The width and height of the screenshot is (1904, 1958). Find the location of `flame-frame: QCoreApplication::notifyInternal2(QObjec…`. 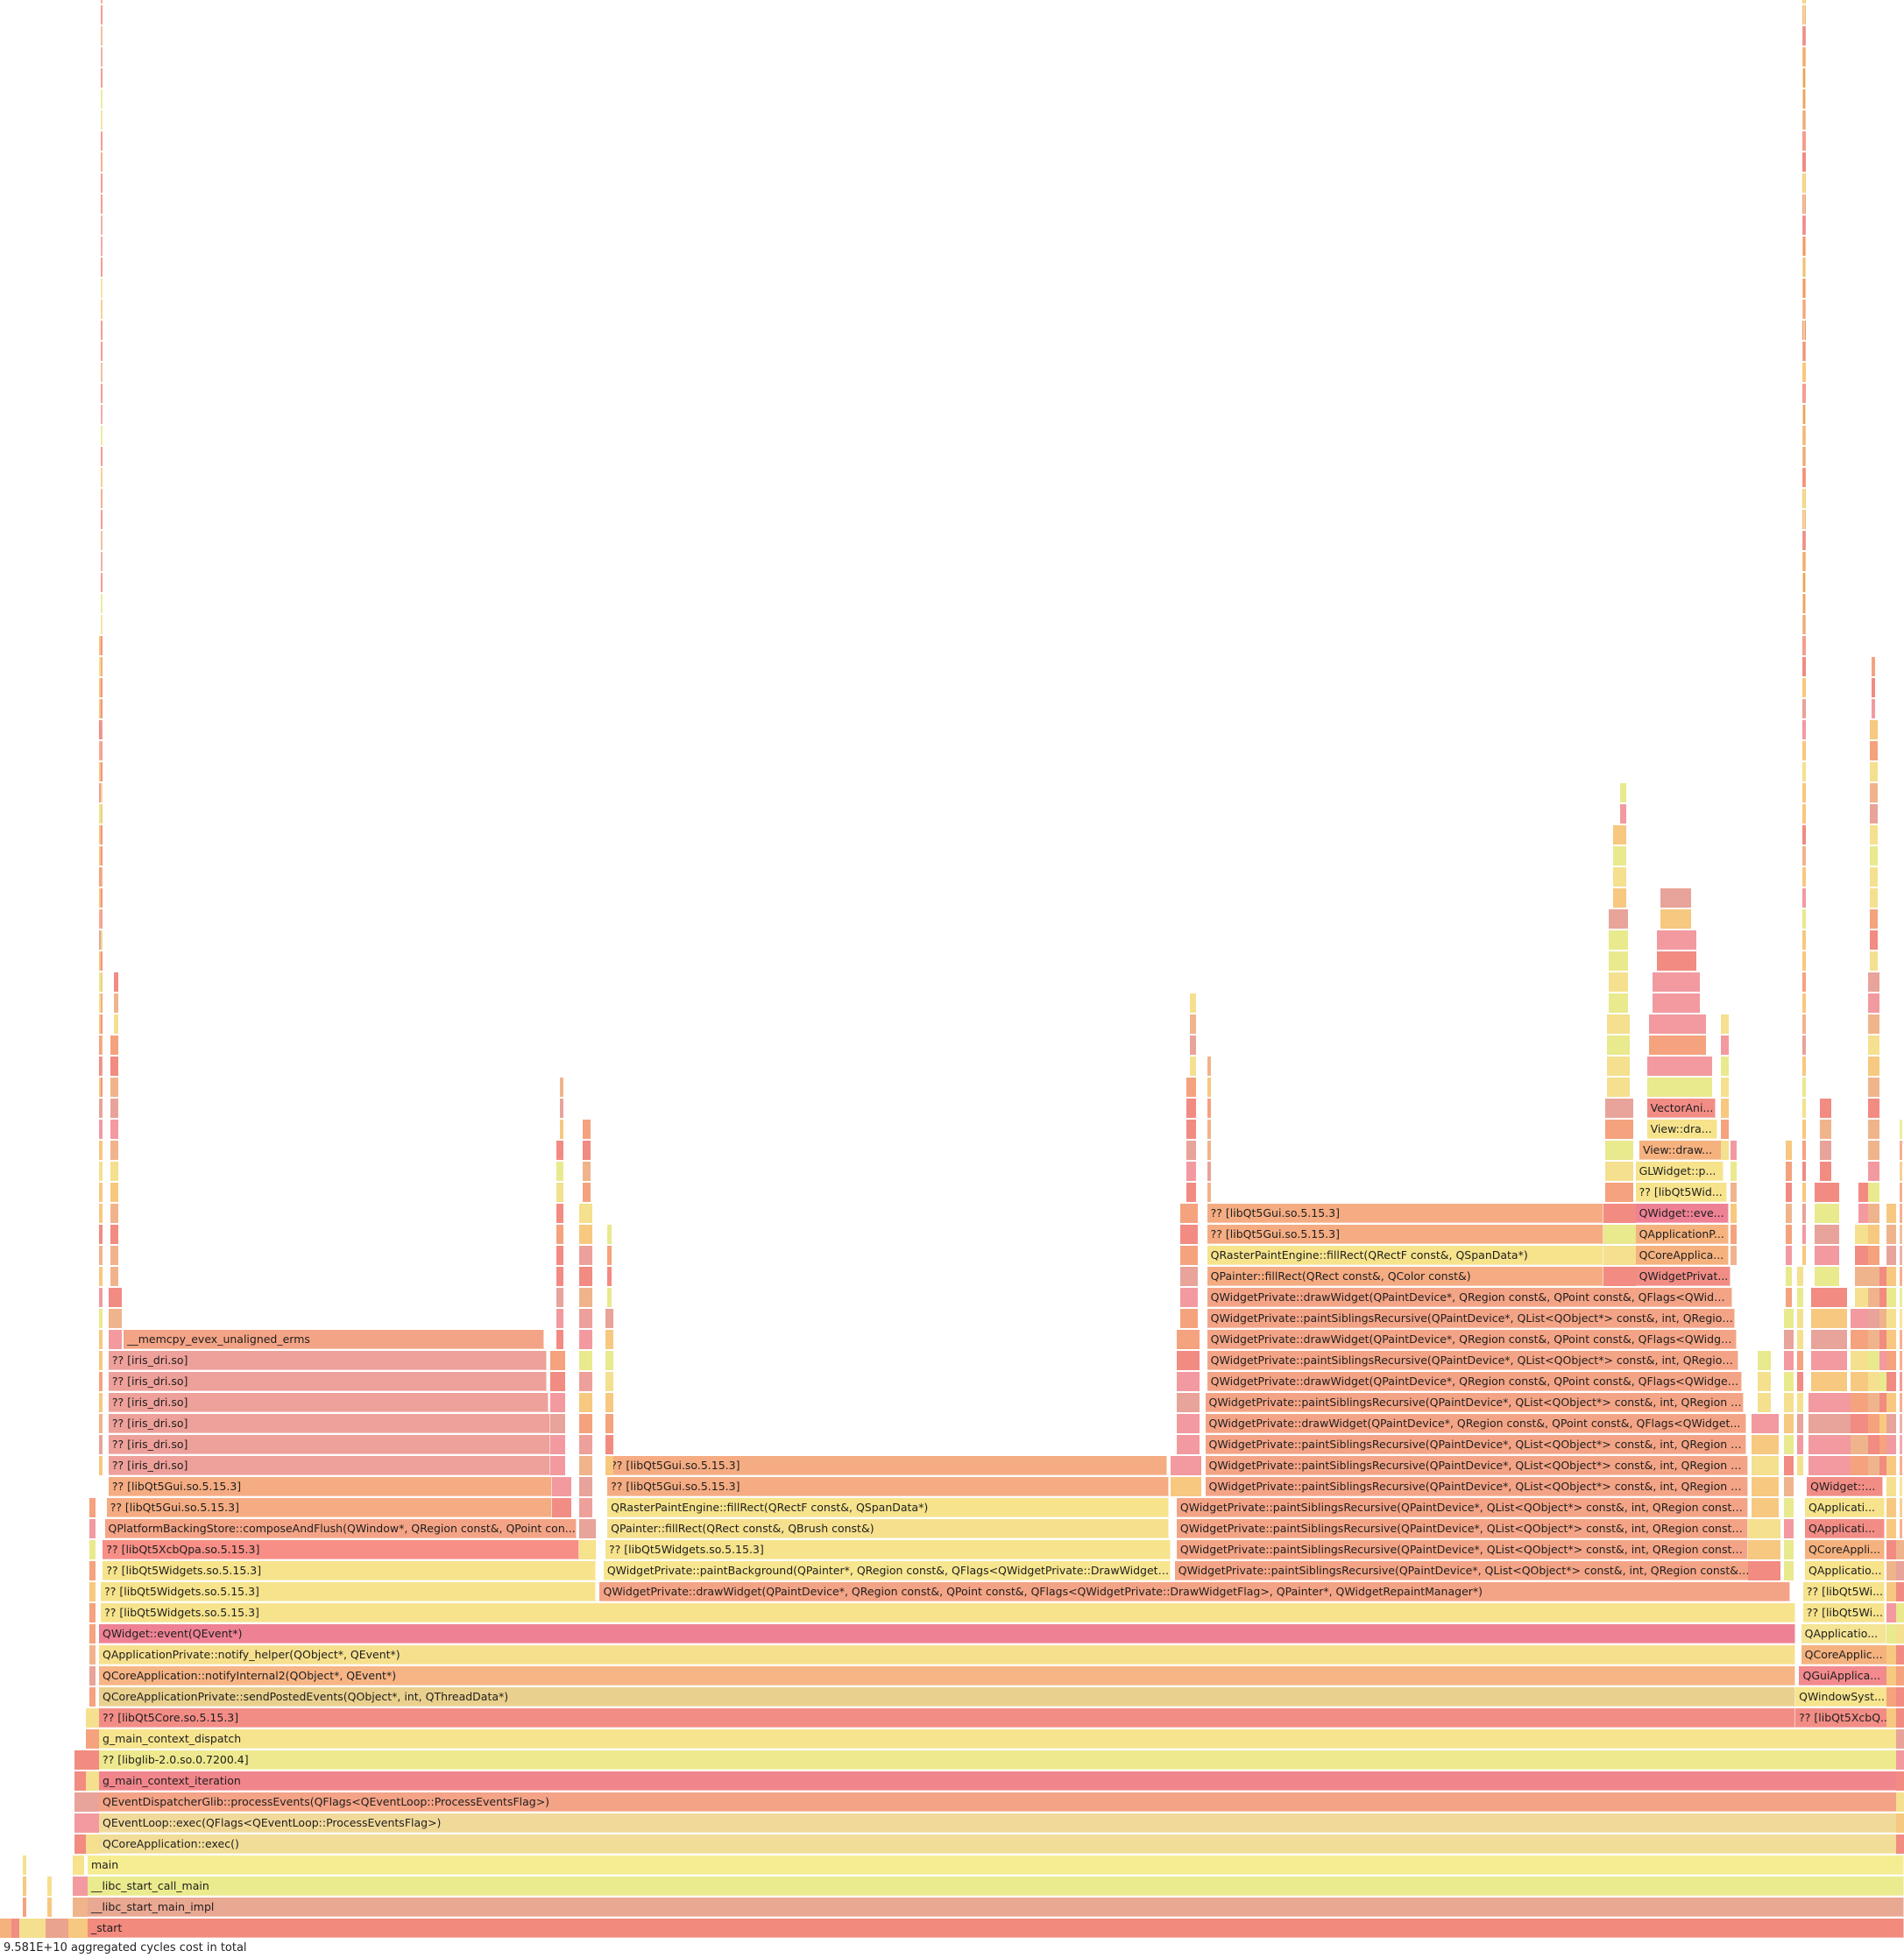

flame-frame: QCoreApplication::notifyInternal2(QObjec… is located at coordinates (947, 1676).